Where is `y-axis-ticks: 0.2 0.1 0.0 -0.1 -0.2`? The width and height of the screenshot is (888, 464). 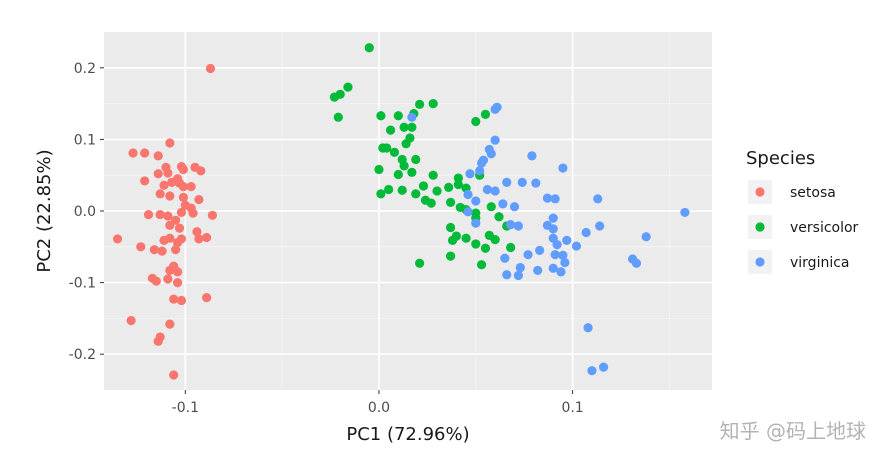 y-axis-ticks: 0.2 0.1 0.0 -0.1 -0.2 is located at coordinates (86, 212).